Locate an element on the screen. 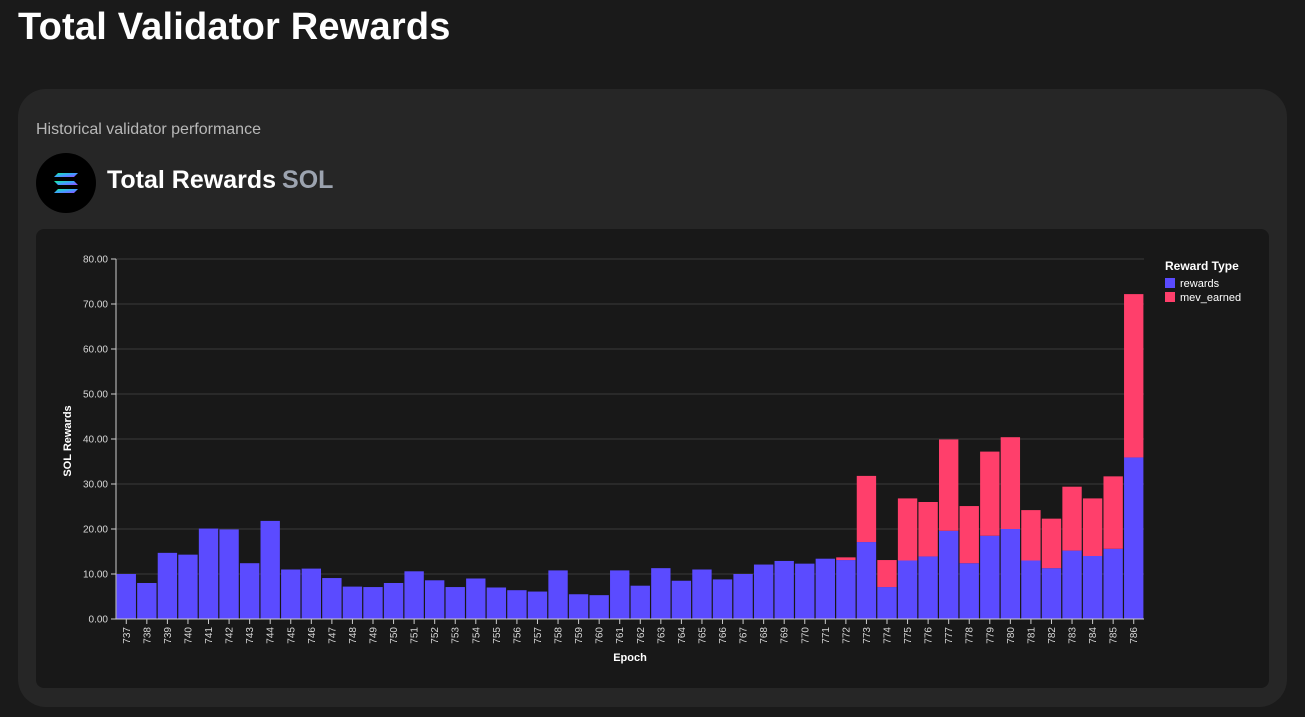  x-tick-label: 777 is located at coordinates (949, 635).